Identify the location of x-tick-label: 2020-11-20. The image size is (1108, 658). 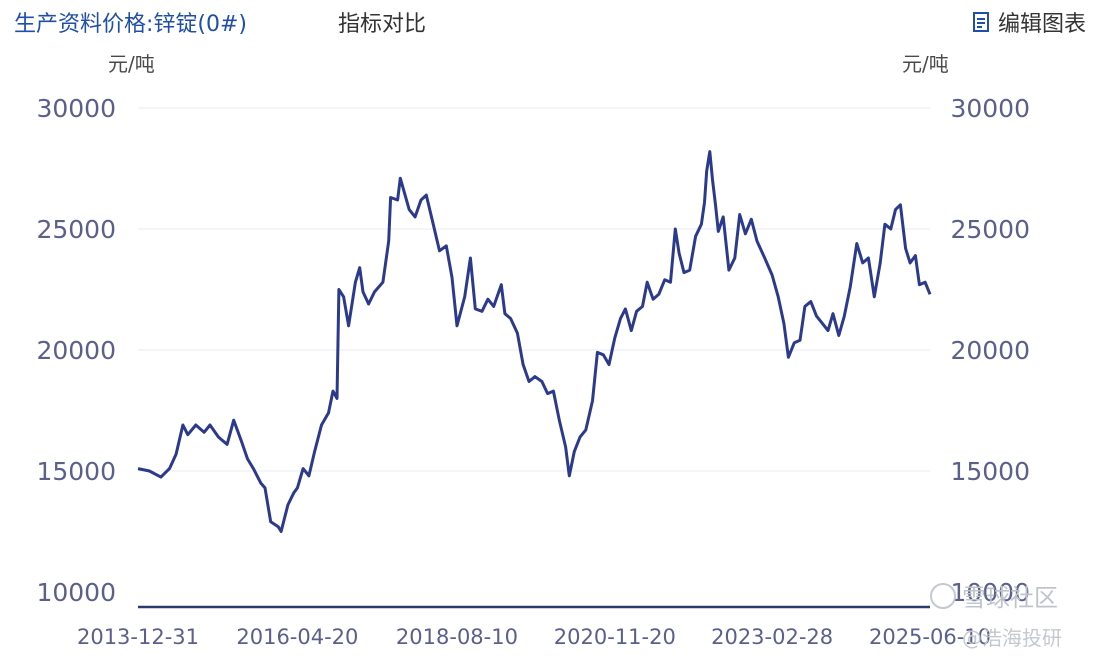
(615, 637).